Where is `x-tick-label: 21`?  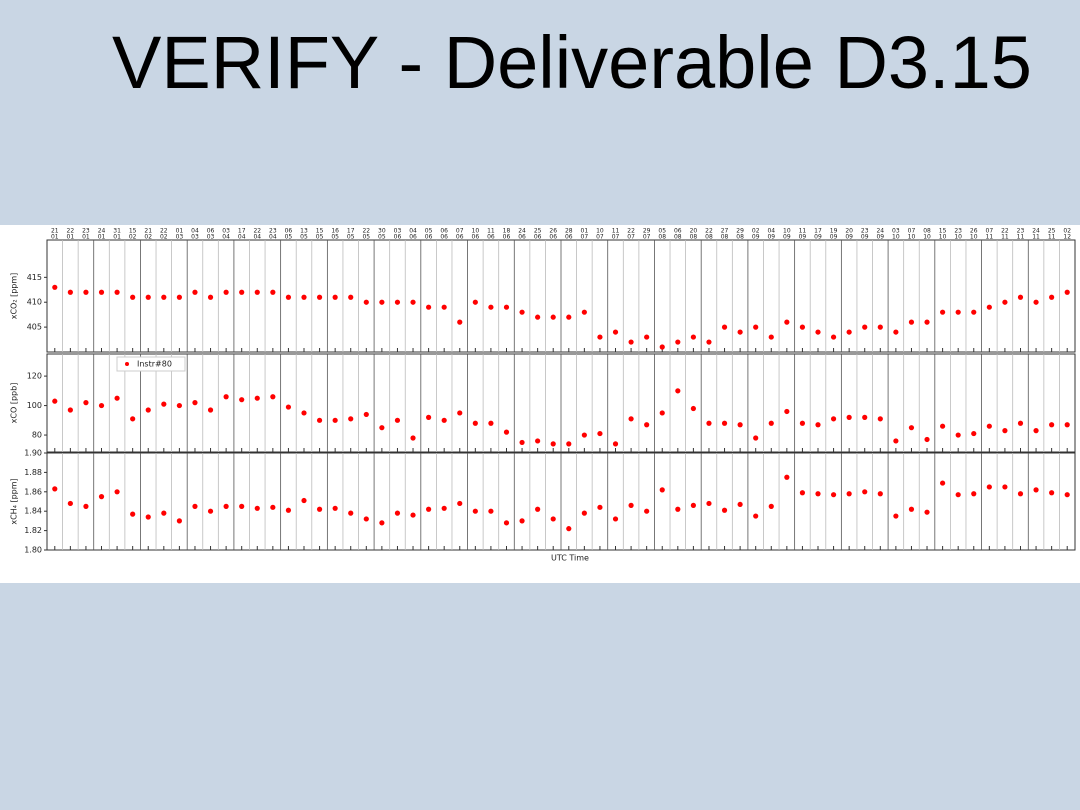
x-tick-label: 21 is located at coordinates (148, 231).